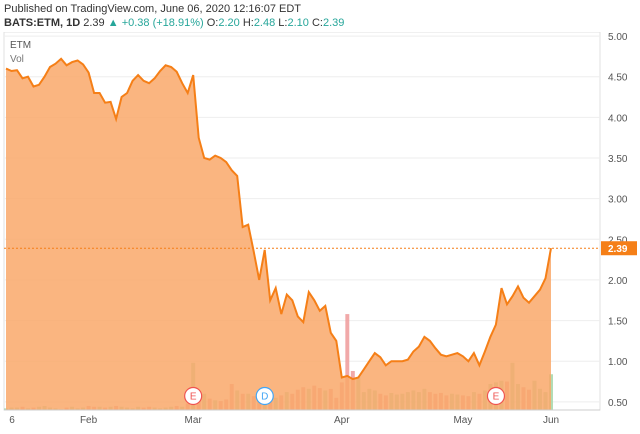 This screenshot has width=640, height=434. What do you see at coordinates (618, 220) in the screenshot?
I see `y-axis: 5.00 4.50 4.00 3.50 3.00 2.50 2.00 1.50 1.00 0.50` at bounding box center [618, 220].